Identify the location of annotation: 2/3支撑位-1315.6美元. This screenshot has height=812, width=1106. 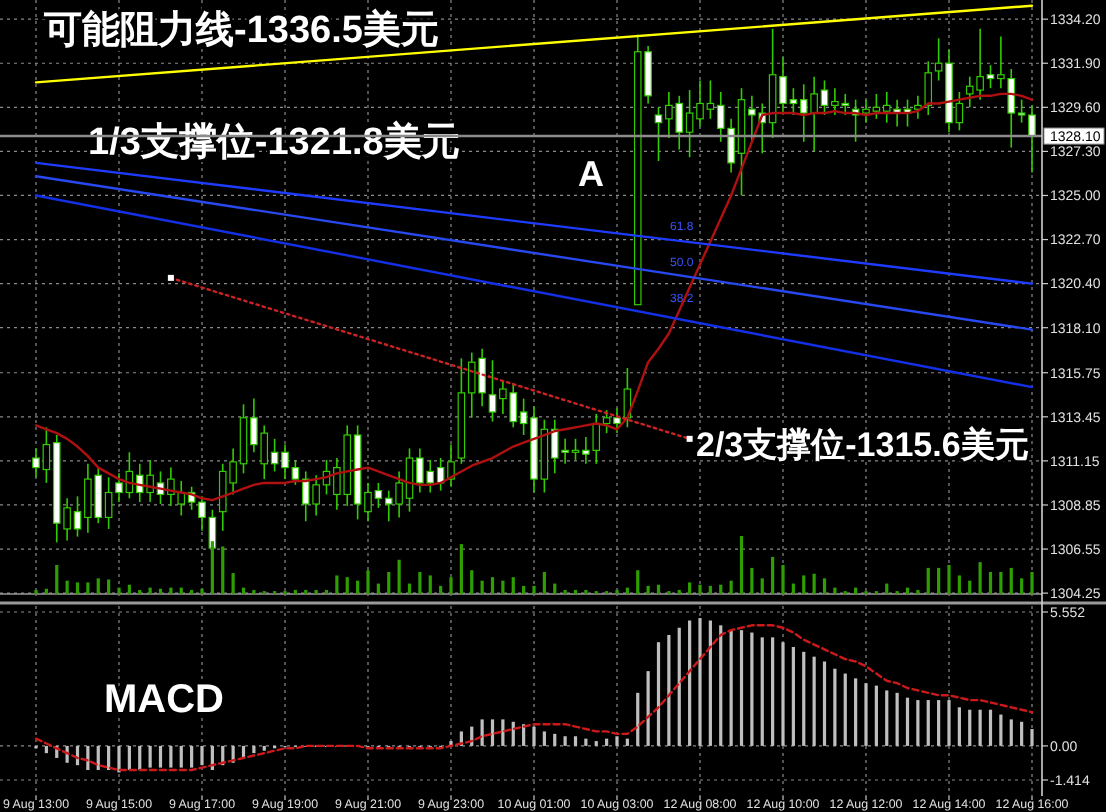
(862, 445).